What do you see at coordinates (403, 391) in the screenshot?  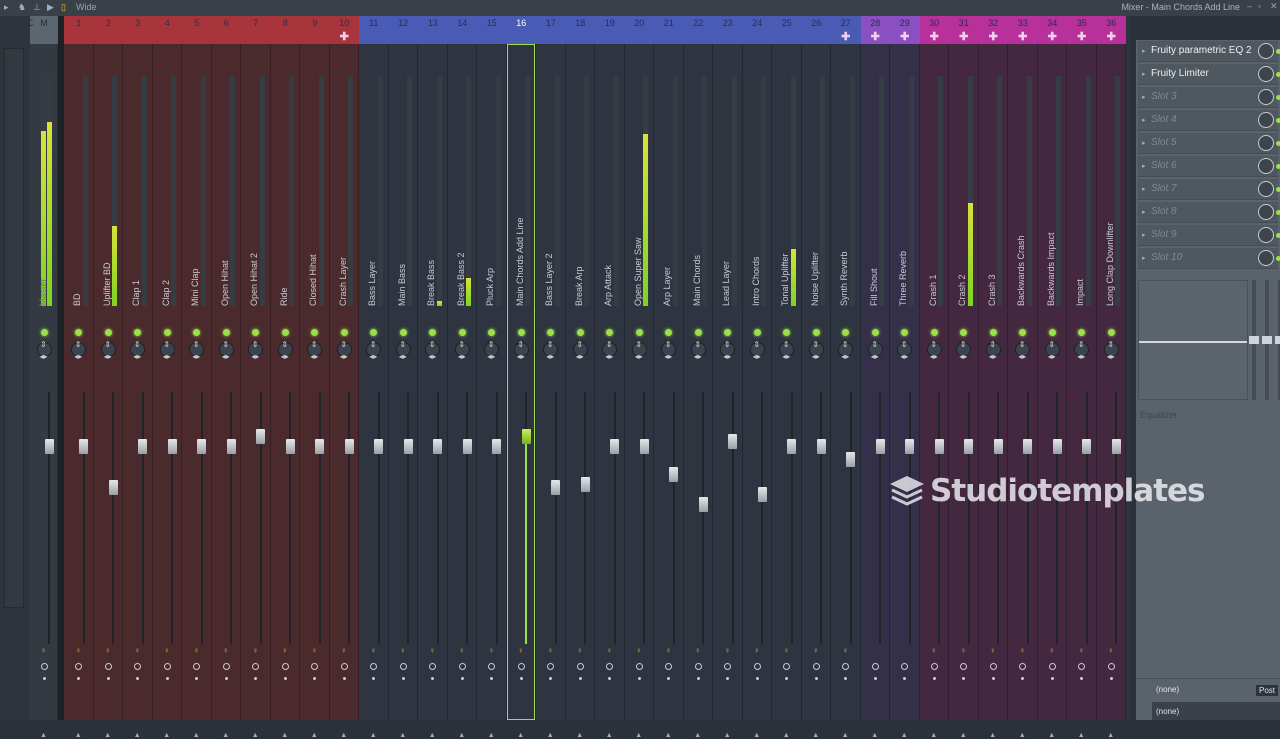 I see `insert-strip: Main Bass ⇕ ◂▸ ♀ ▲` at bounding box center [403, 391].